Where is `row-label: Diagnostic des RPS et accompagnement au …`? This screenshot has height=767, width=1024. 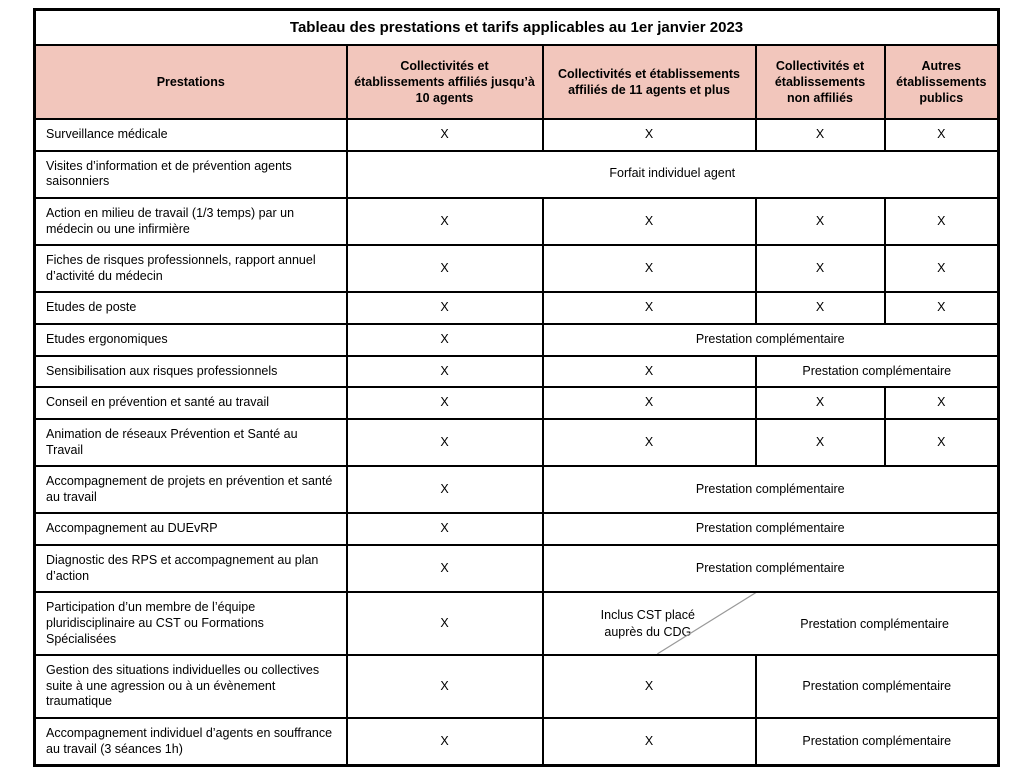 row-label: Diagnostic des RPS et accompagnement au … is located at coordinates (190, 568).